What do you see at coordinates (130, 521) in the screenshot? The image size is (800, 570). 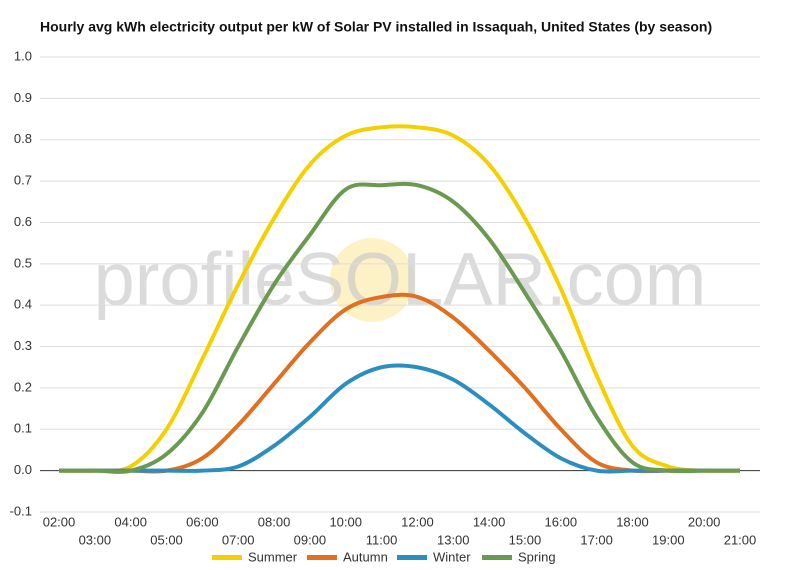 I see `x-tick-label: 04:00` at bounding box center [130, 521].